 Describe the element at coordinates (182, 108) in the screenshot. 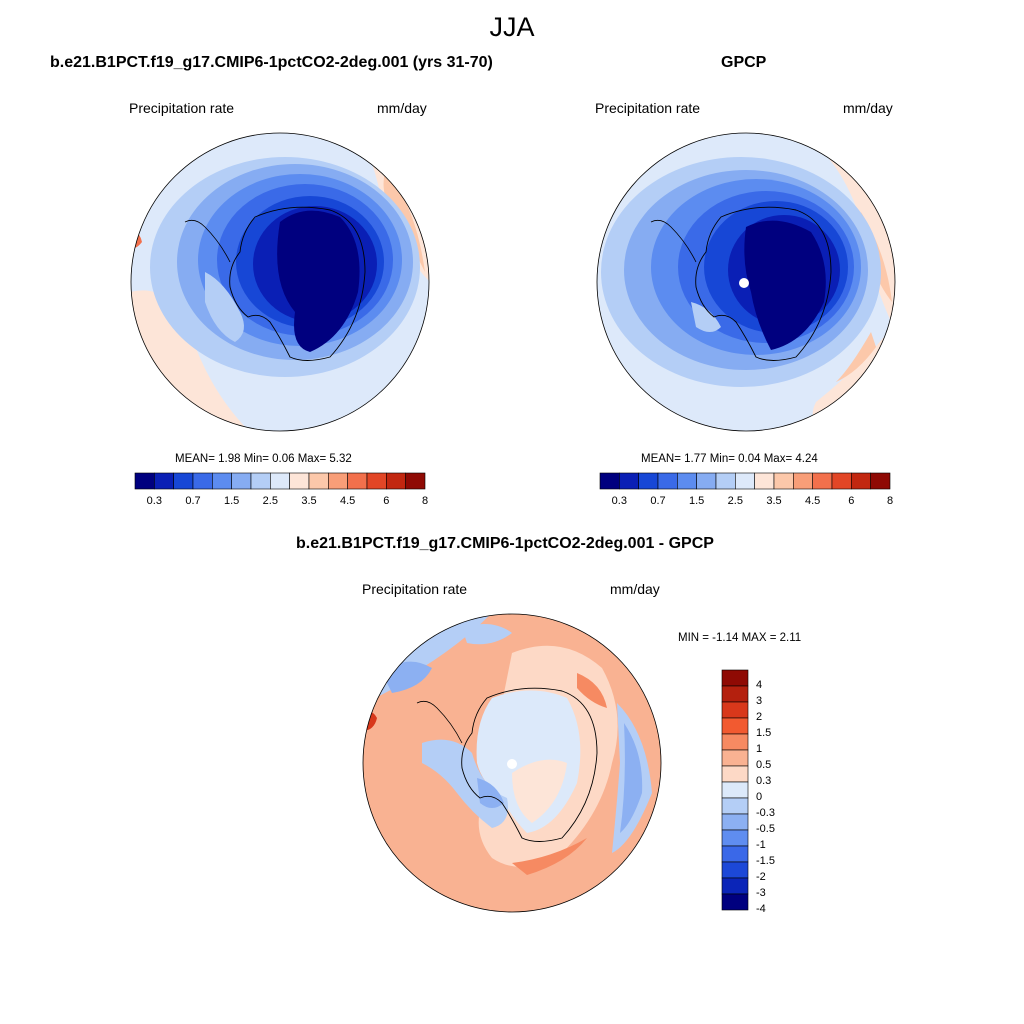

I see `panel-model-variable-label: Precipitation rate` at that location.